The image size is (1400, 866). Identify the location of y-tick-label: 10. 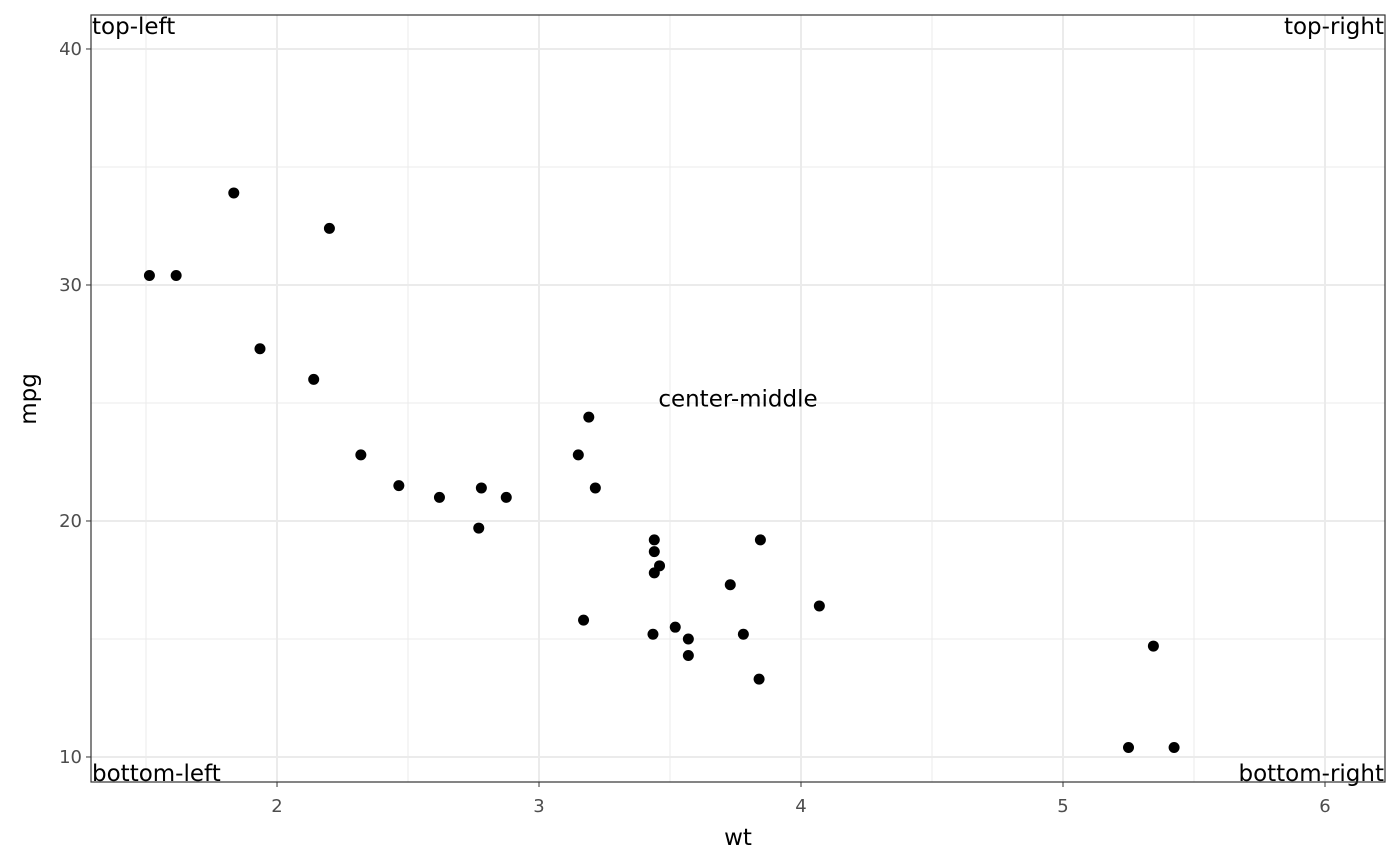
(70, 757).